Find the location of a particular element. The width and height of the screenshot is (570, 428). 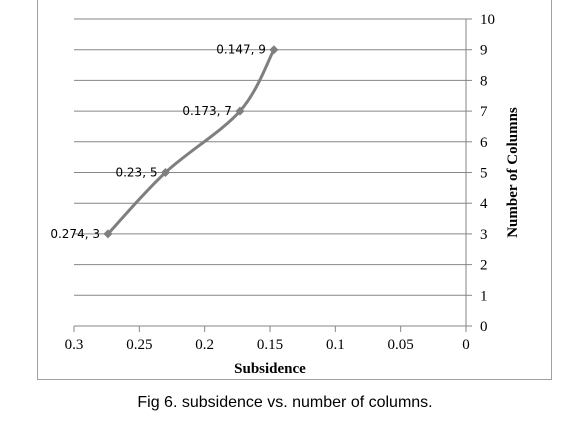

y-tick-label-2: 2 is located at coordinates (484, 266).